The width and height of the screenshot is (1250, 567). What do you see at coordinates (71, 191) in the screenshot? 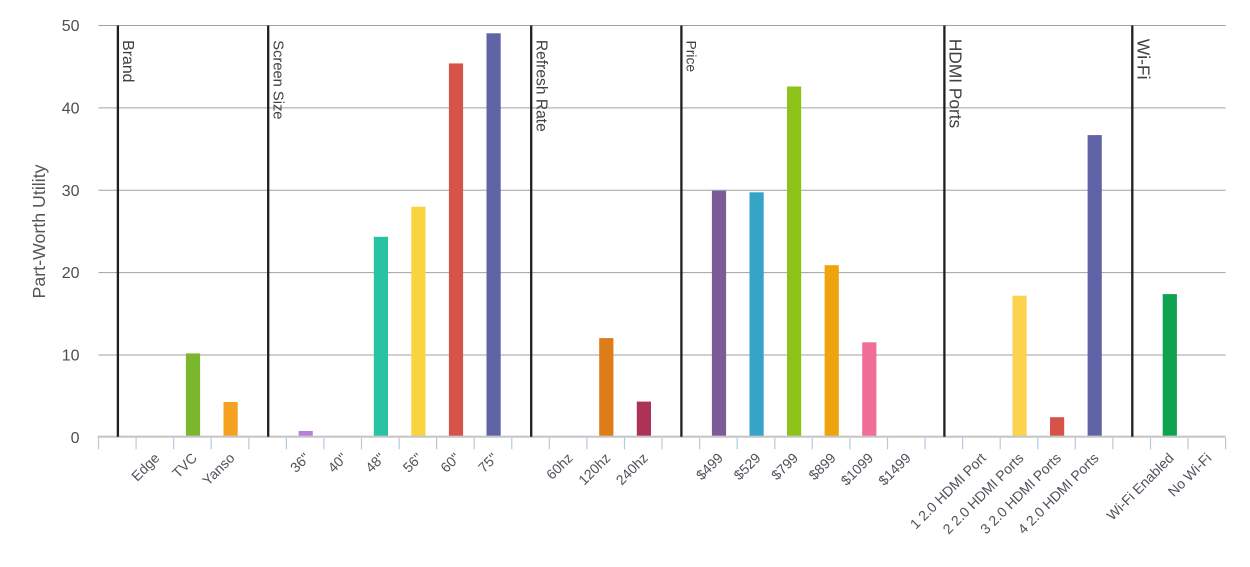
I see `svg-text: 30` at bounding box center [71, 191].